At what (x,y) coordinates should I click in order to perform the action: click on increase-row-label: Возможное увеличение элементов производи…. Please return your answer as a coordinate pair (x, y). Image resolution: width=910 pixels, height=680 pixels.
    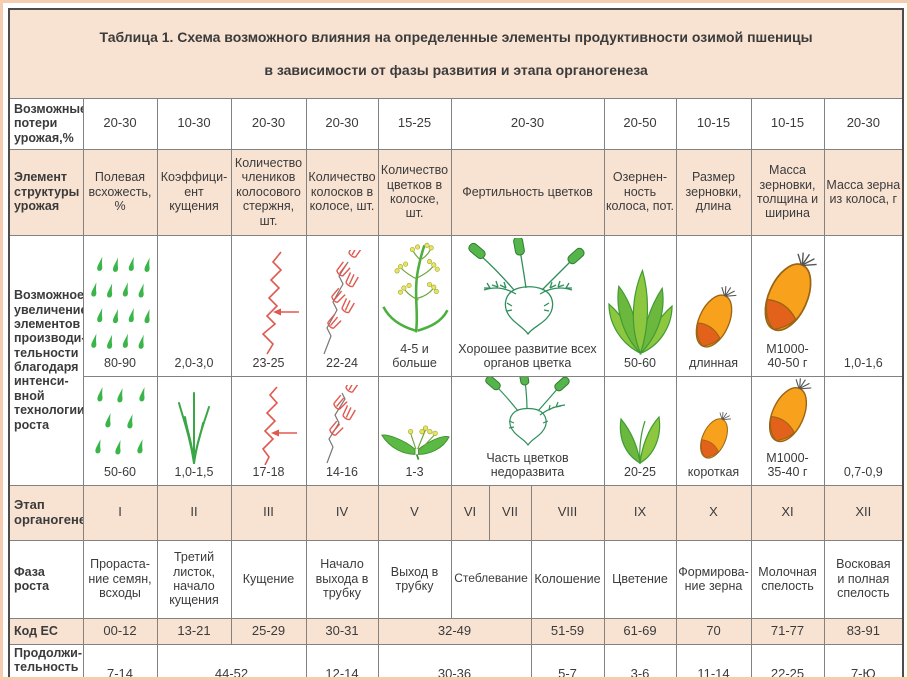
    Looking at the image, I should click on (46, 360).